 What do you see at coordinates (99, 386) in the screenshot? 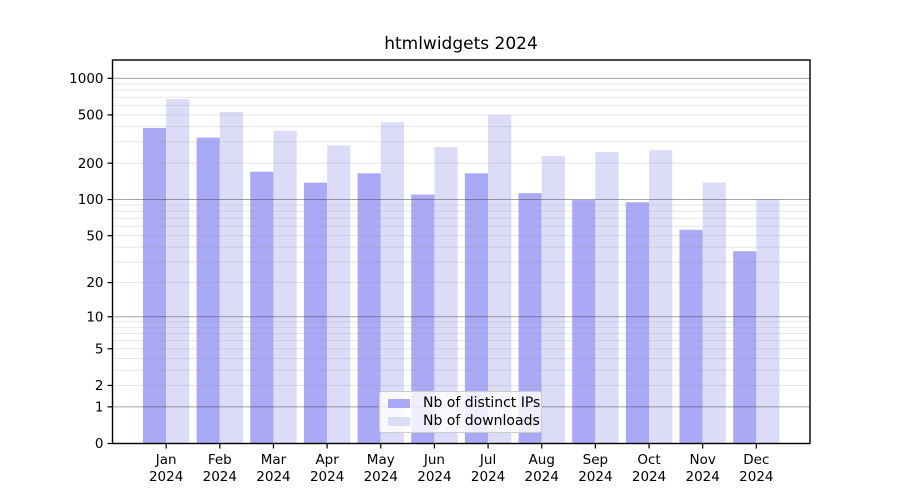
I see `y-tick-label: 2` at bounding box center [99, 386].